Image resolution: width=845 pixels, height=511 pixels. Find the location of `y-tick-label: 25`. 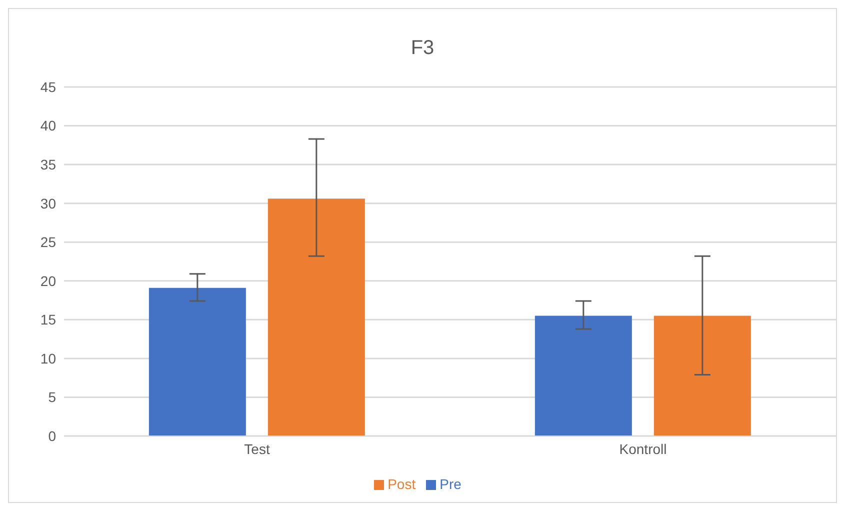

y-tick-label: 25 is located at coordinates (48, 242).